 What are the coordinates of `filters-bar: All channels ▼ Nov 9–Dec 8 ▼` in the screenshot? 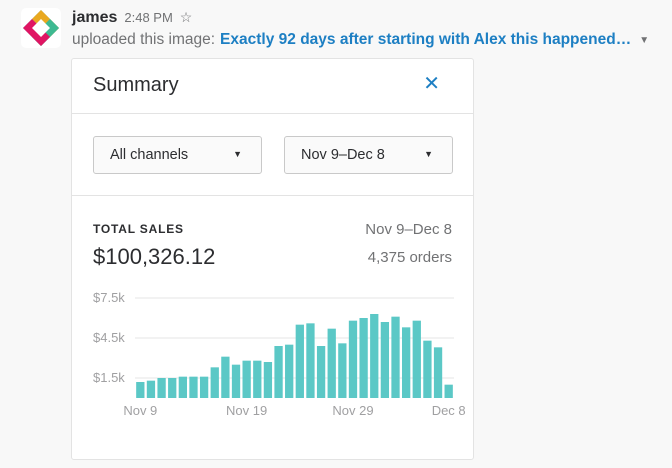 It's located at (272, 155).